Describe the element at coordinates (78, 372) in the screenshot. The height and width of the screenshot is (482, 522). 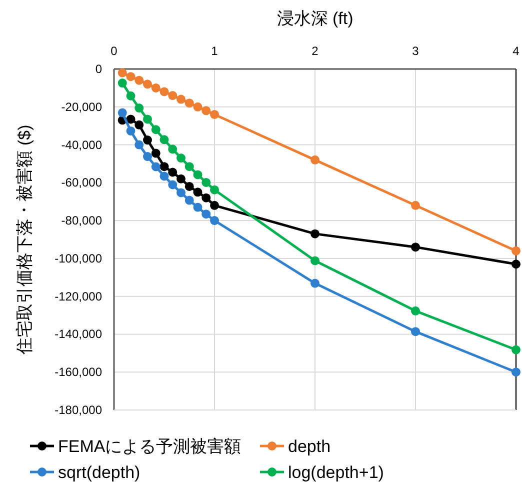
I see `y-tick-label: -160,000` at that location.